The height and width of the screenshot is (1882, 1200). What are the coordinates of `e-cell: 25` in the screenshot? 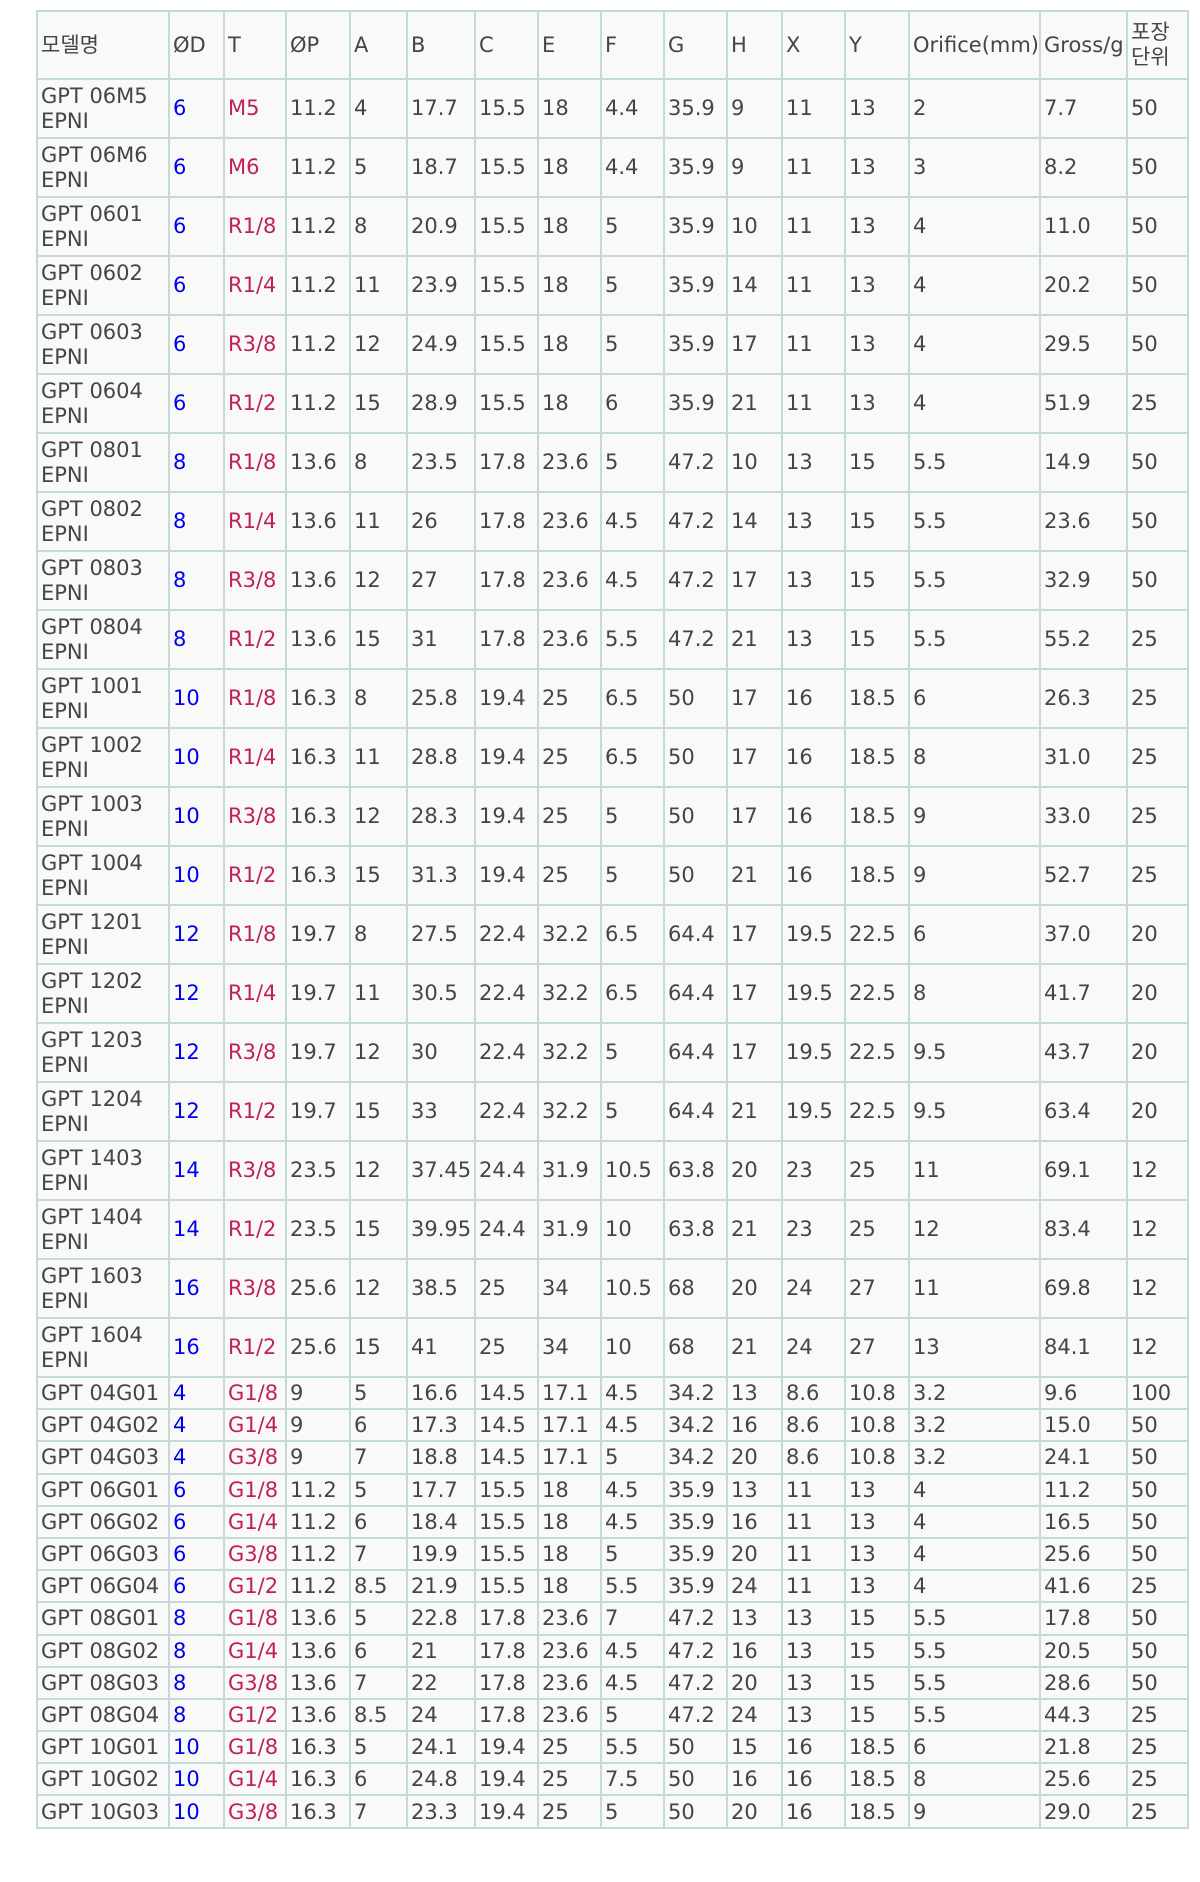 It's located at (569, 816).